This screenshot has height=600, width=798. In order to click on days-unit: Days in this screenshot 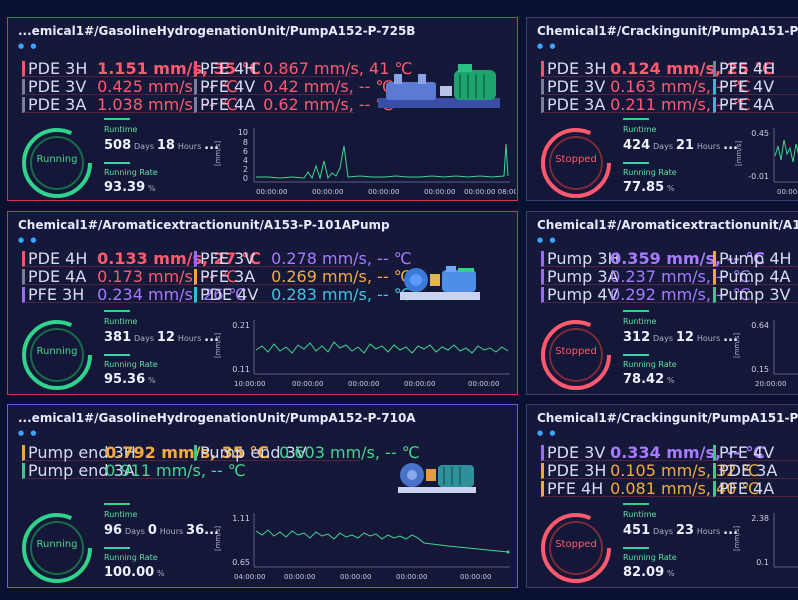, I will do `click(144, 146)`.